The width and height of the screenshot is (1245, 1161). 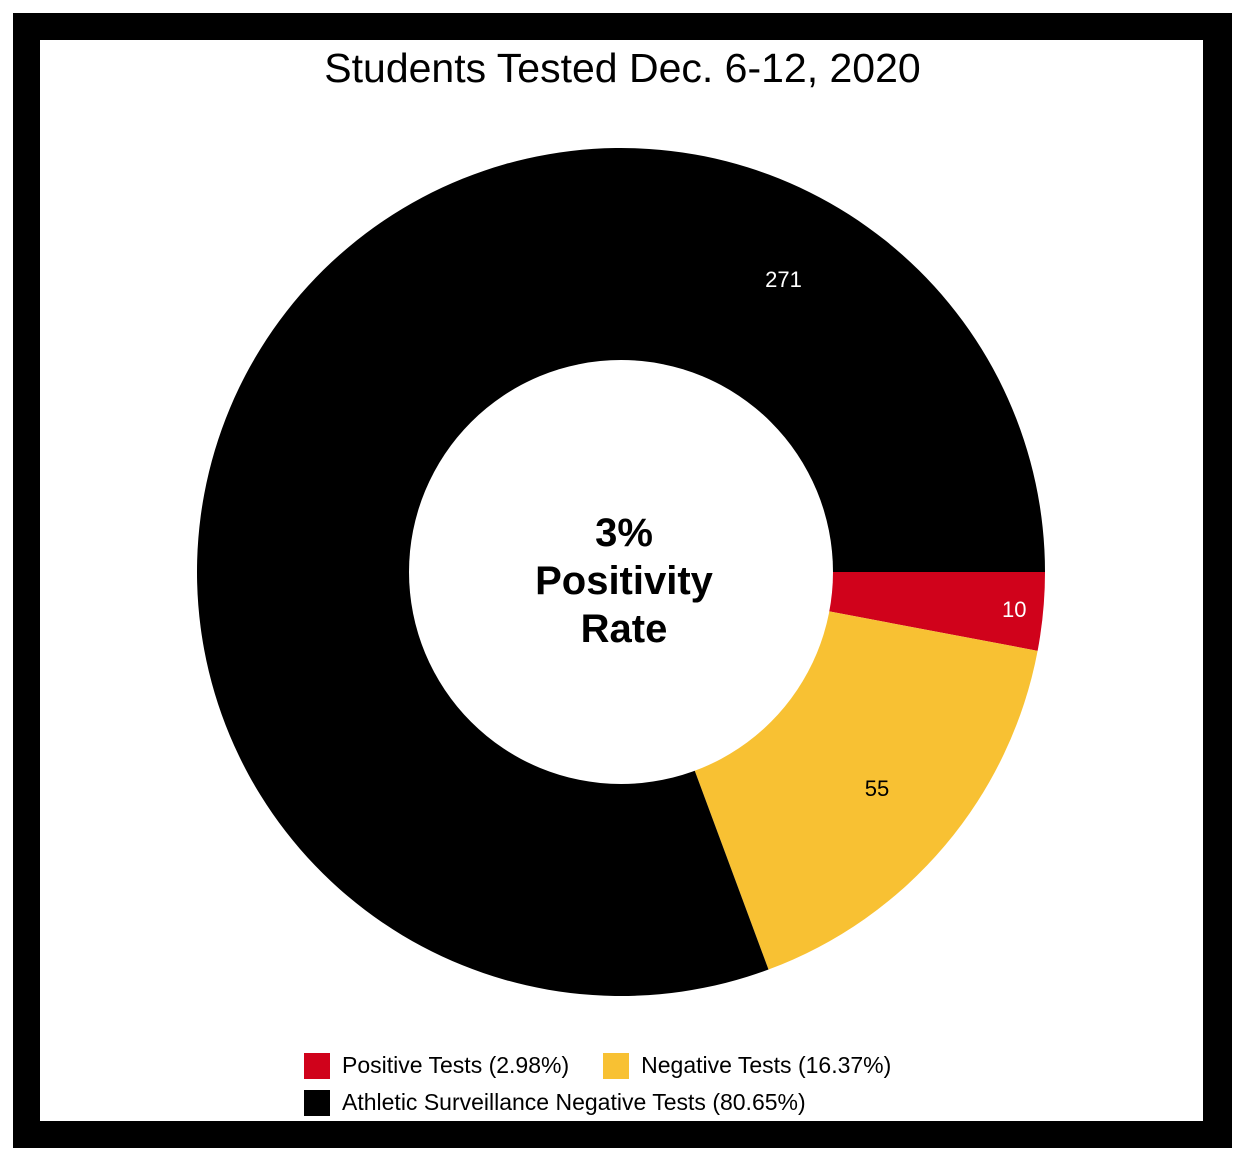 What do you see at coordinates (877, 788) in the screenshot?
I see `value-label-negative: 55` at bounding box center [877, 788].